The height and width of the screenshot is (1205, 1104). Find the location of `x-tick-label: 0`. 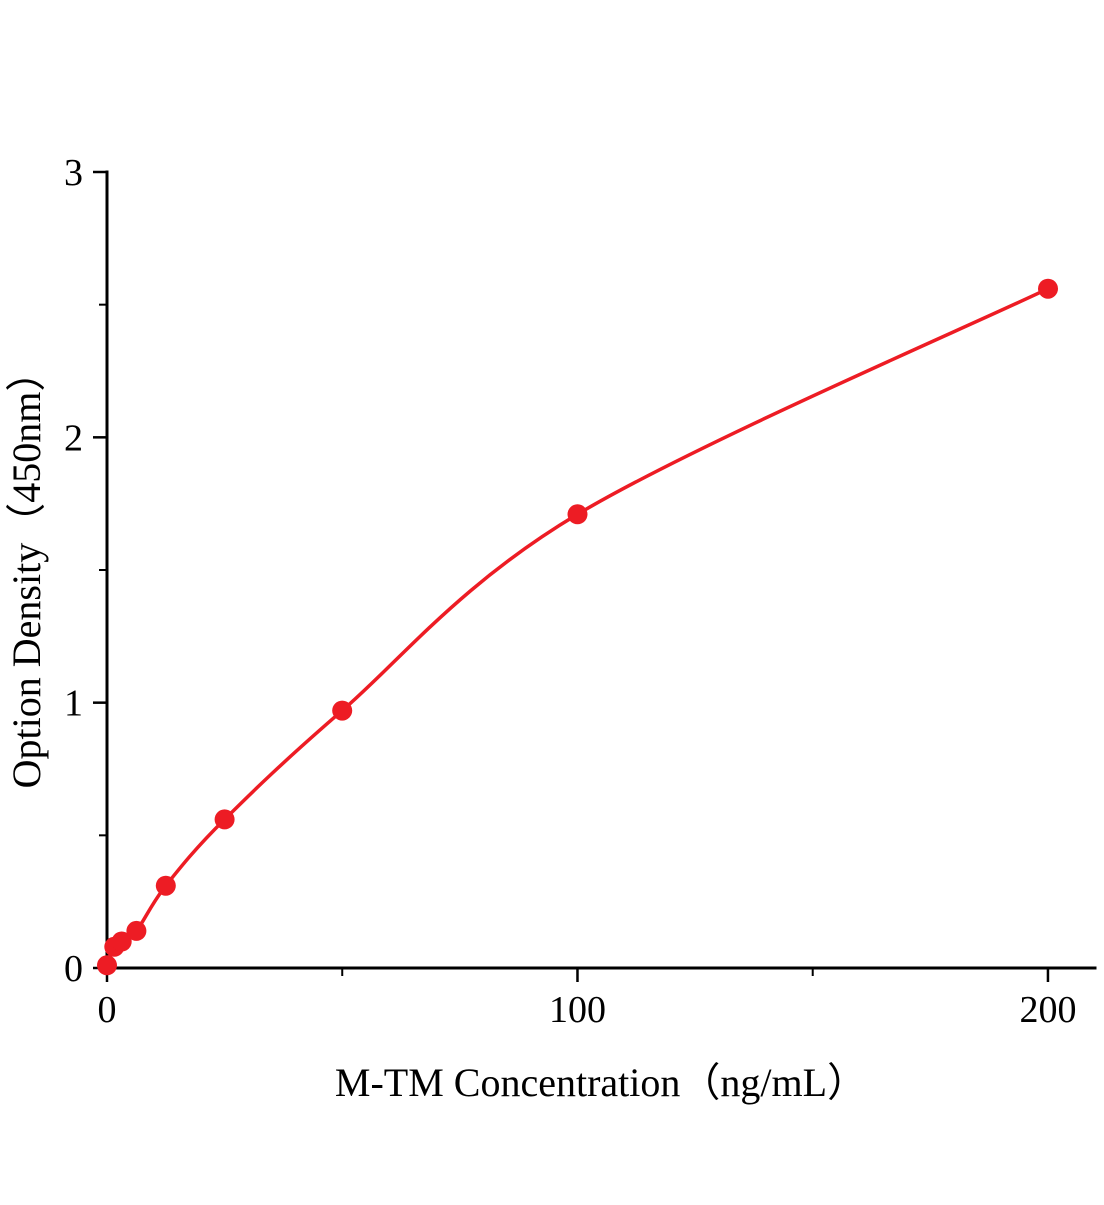

x-tick-label: 0 is located at coordinates (107, 1010).